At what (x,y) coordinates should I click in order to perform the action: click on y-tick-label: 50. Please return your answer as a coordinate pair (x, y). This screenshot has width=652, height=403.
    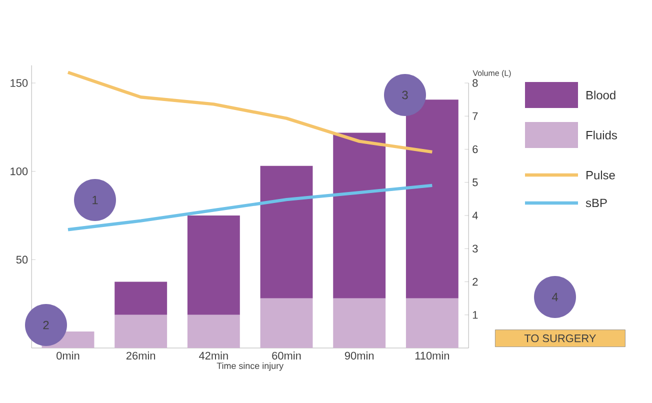
    Looking at the image, I should click on (22, 260).